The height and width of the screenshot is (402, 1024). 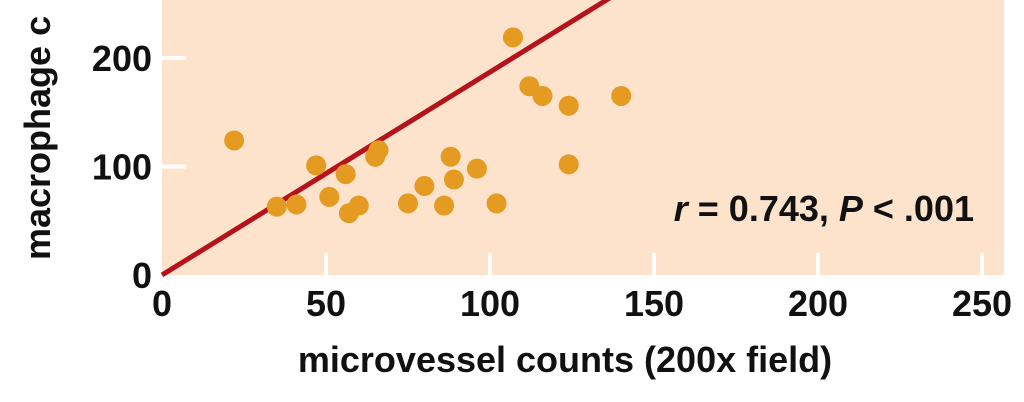 What do you see at coordinates (918, 208) in the screenshot?
I see `p-value: < .001` at bounding box center [918, 208].